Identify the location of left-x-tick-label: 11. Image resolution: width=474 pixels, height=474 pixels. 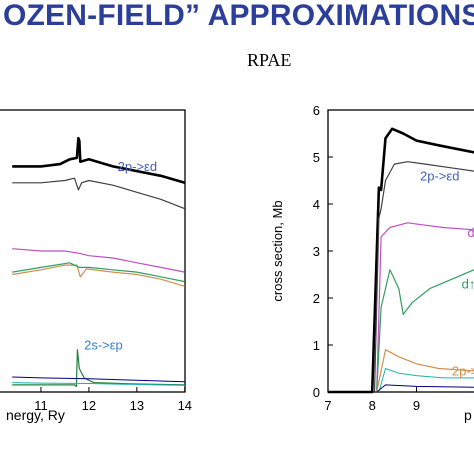
(41, 405).